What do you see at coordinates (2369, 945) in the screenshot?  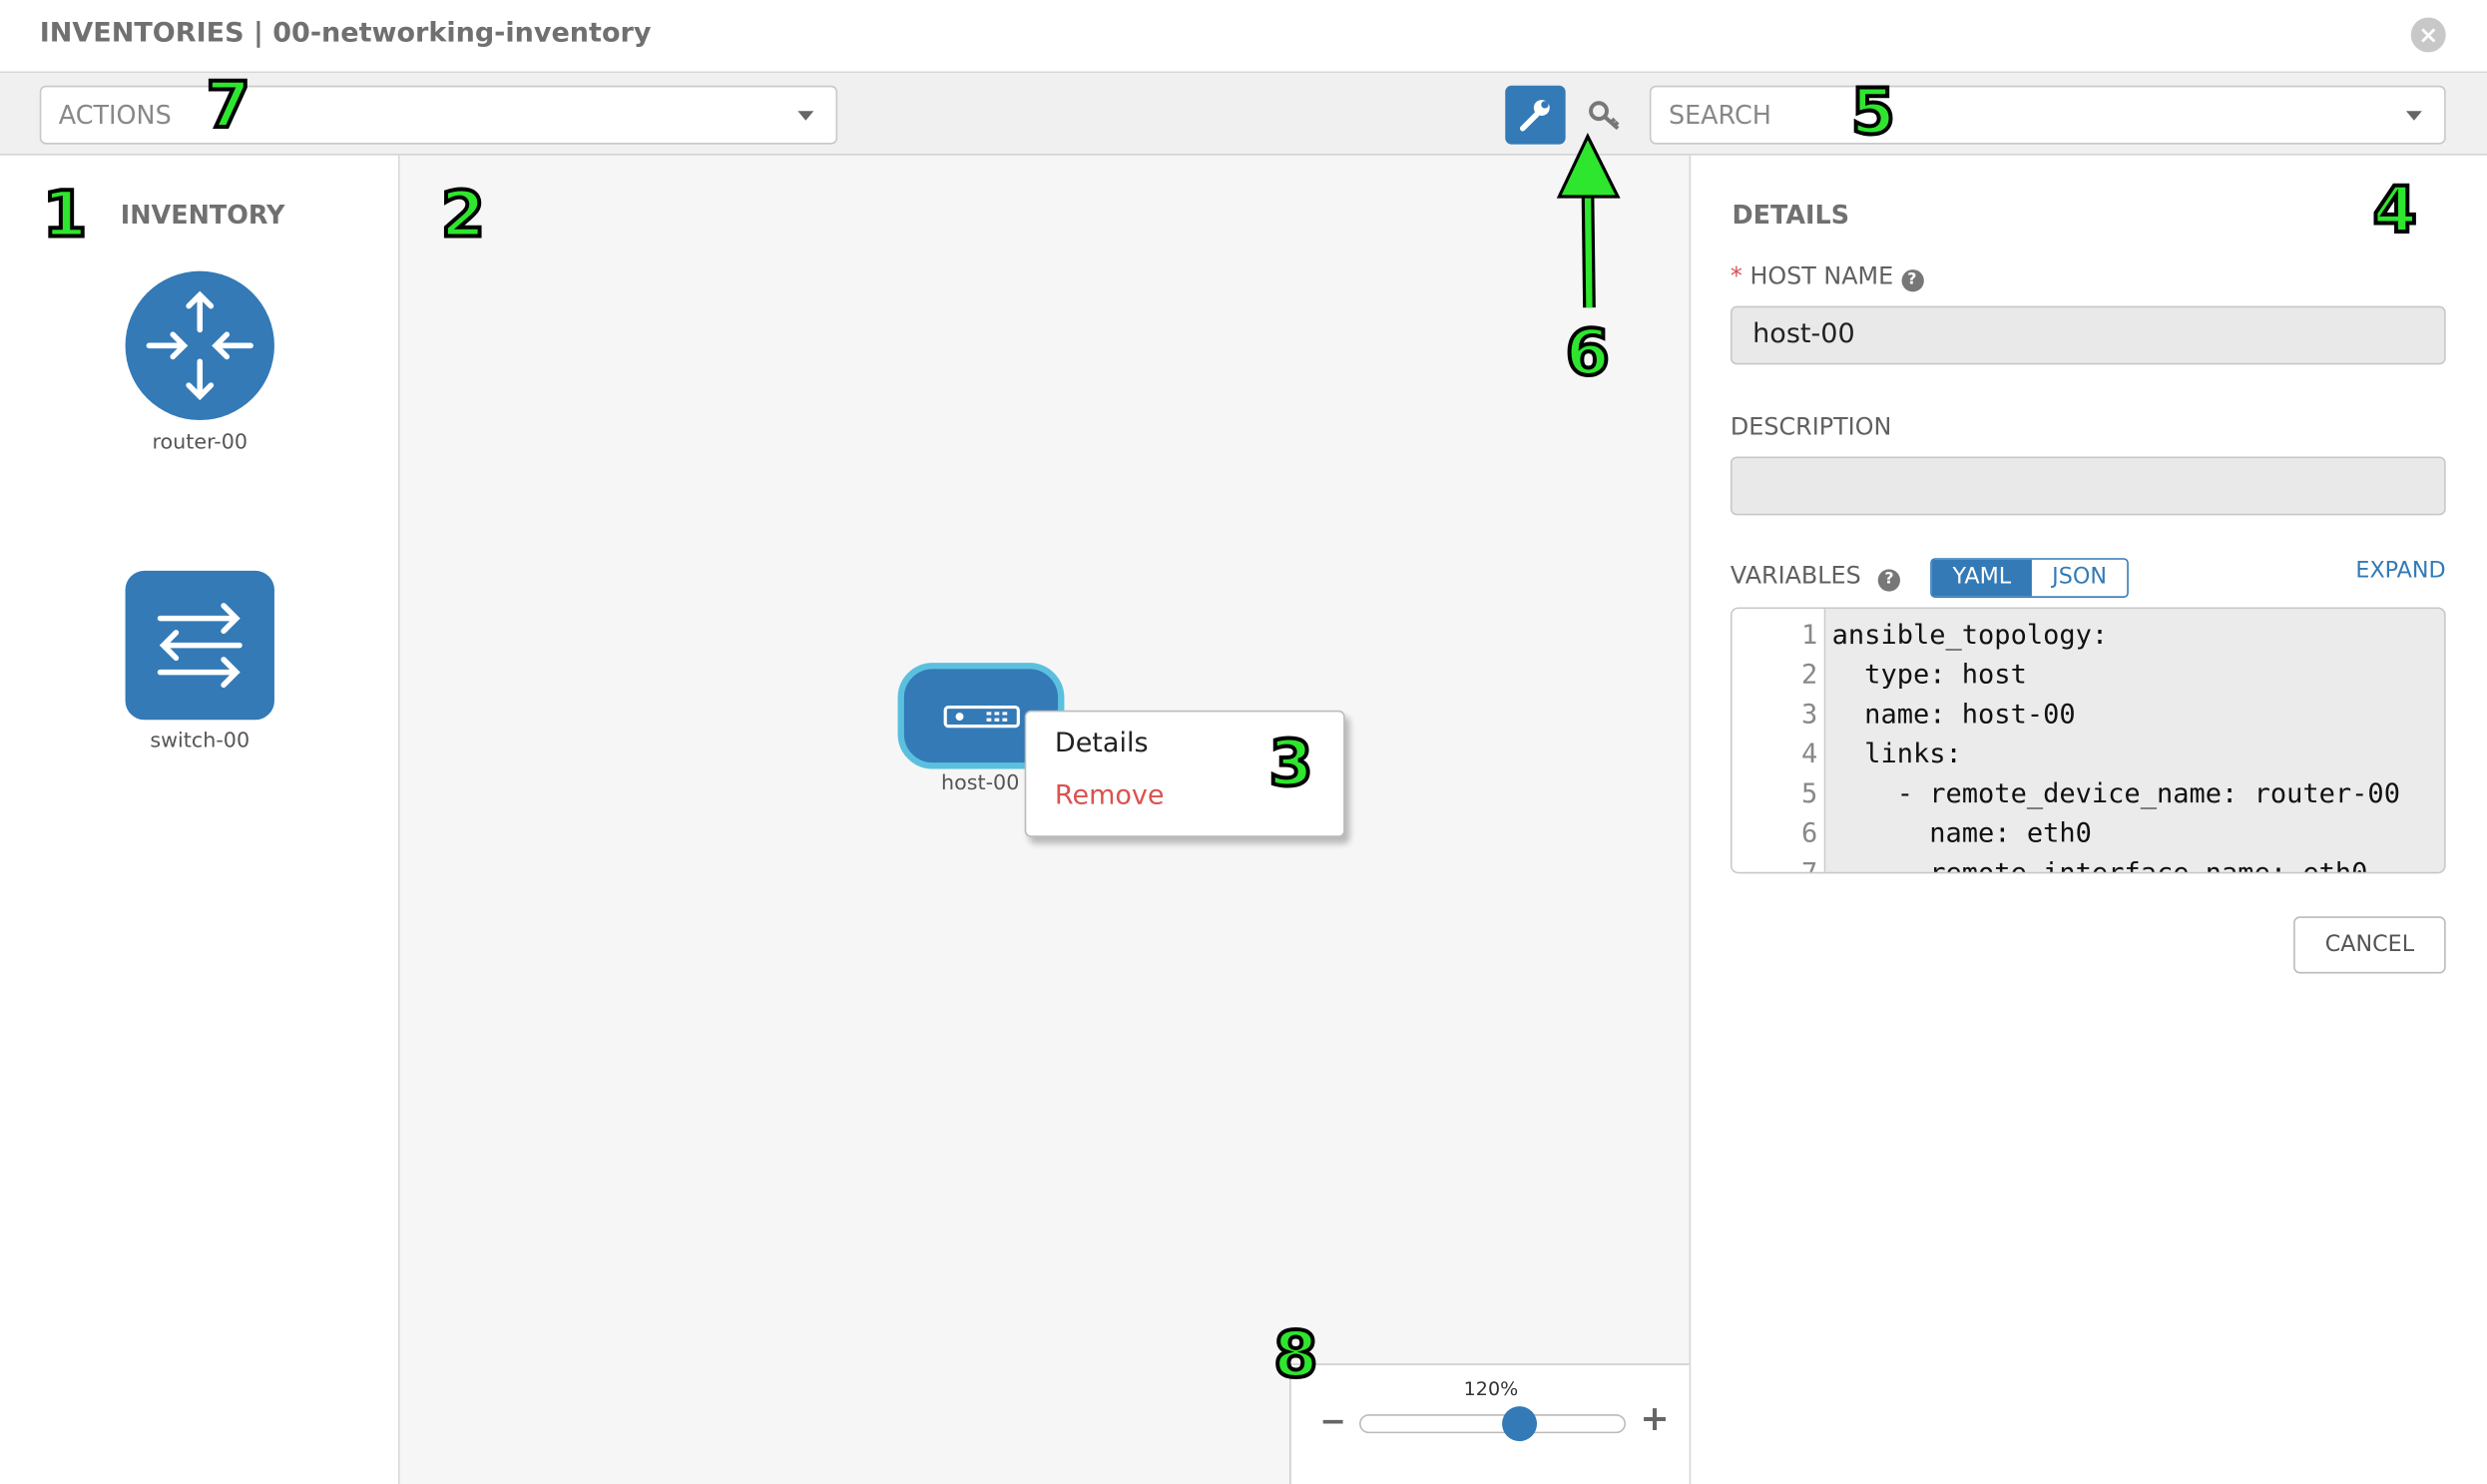 I see `cancel-button: CANCEL` at bounding box center [2369, 945].